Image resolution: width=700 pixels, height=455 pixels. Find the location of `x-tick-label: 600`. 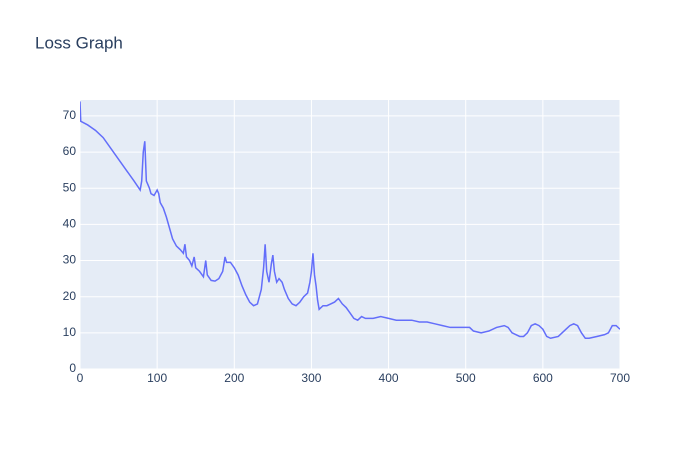

x-tick-label: 600 is located at coordinates (543, 378).